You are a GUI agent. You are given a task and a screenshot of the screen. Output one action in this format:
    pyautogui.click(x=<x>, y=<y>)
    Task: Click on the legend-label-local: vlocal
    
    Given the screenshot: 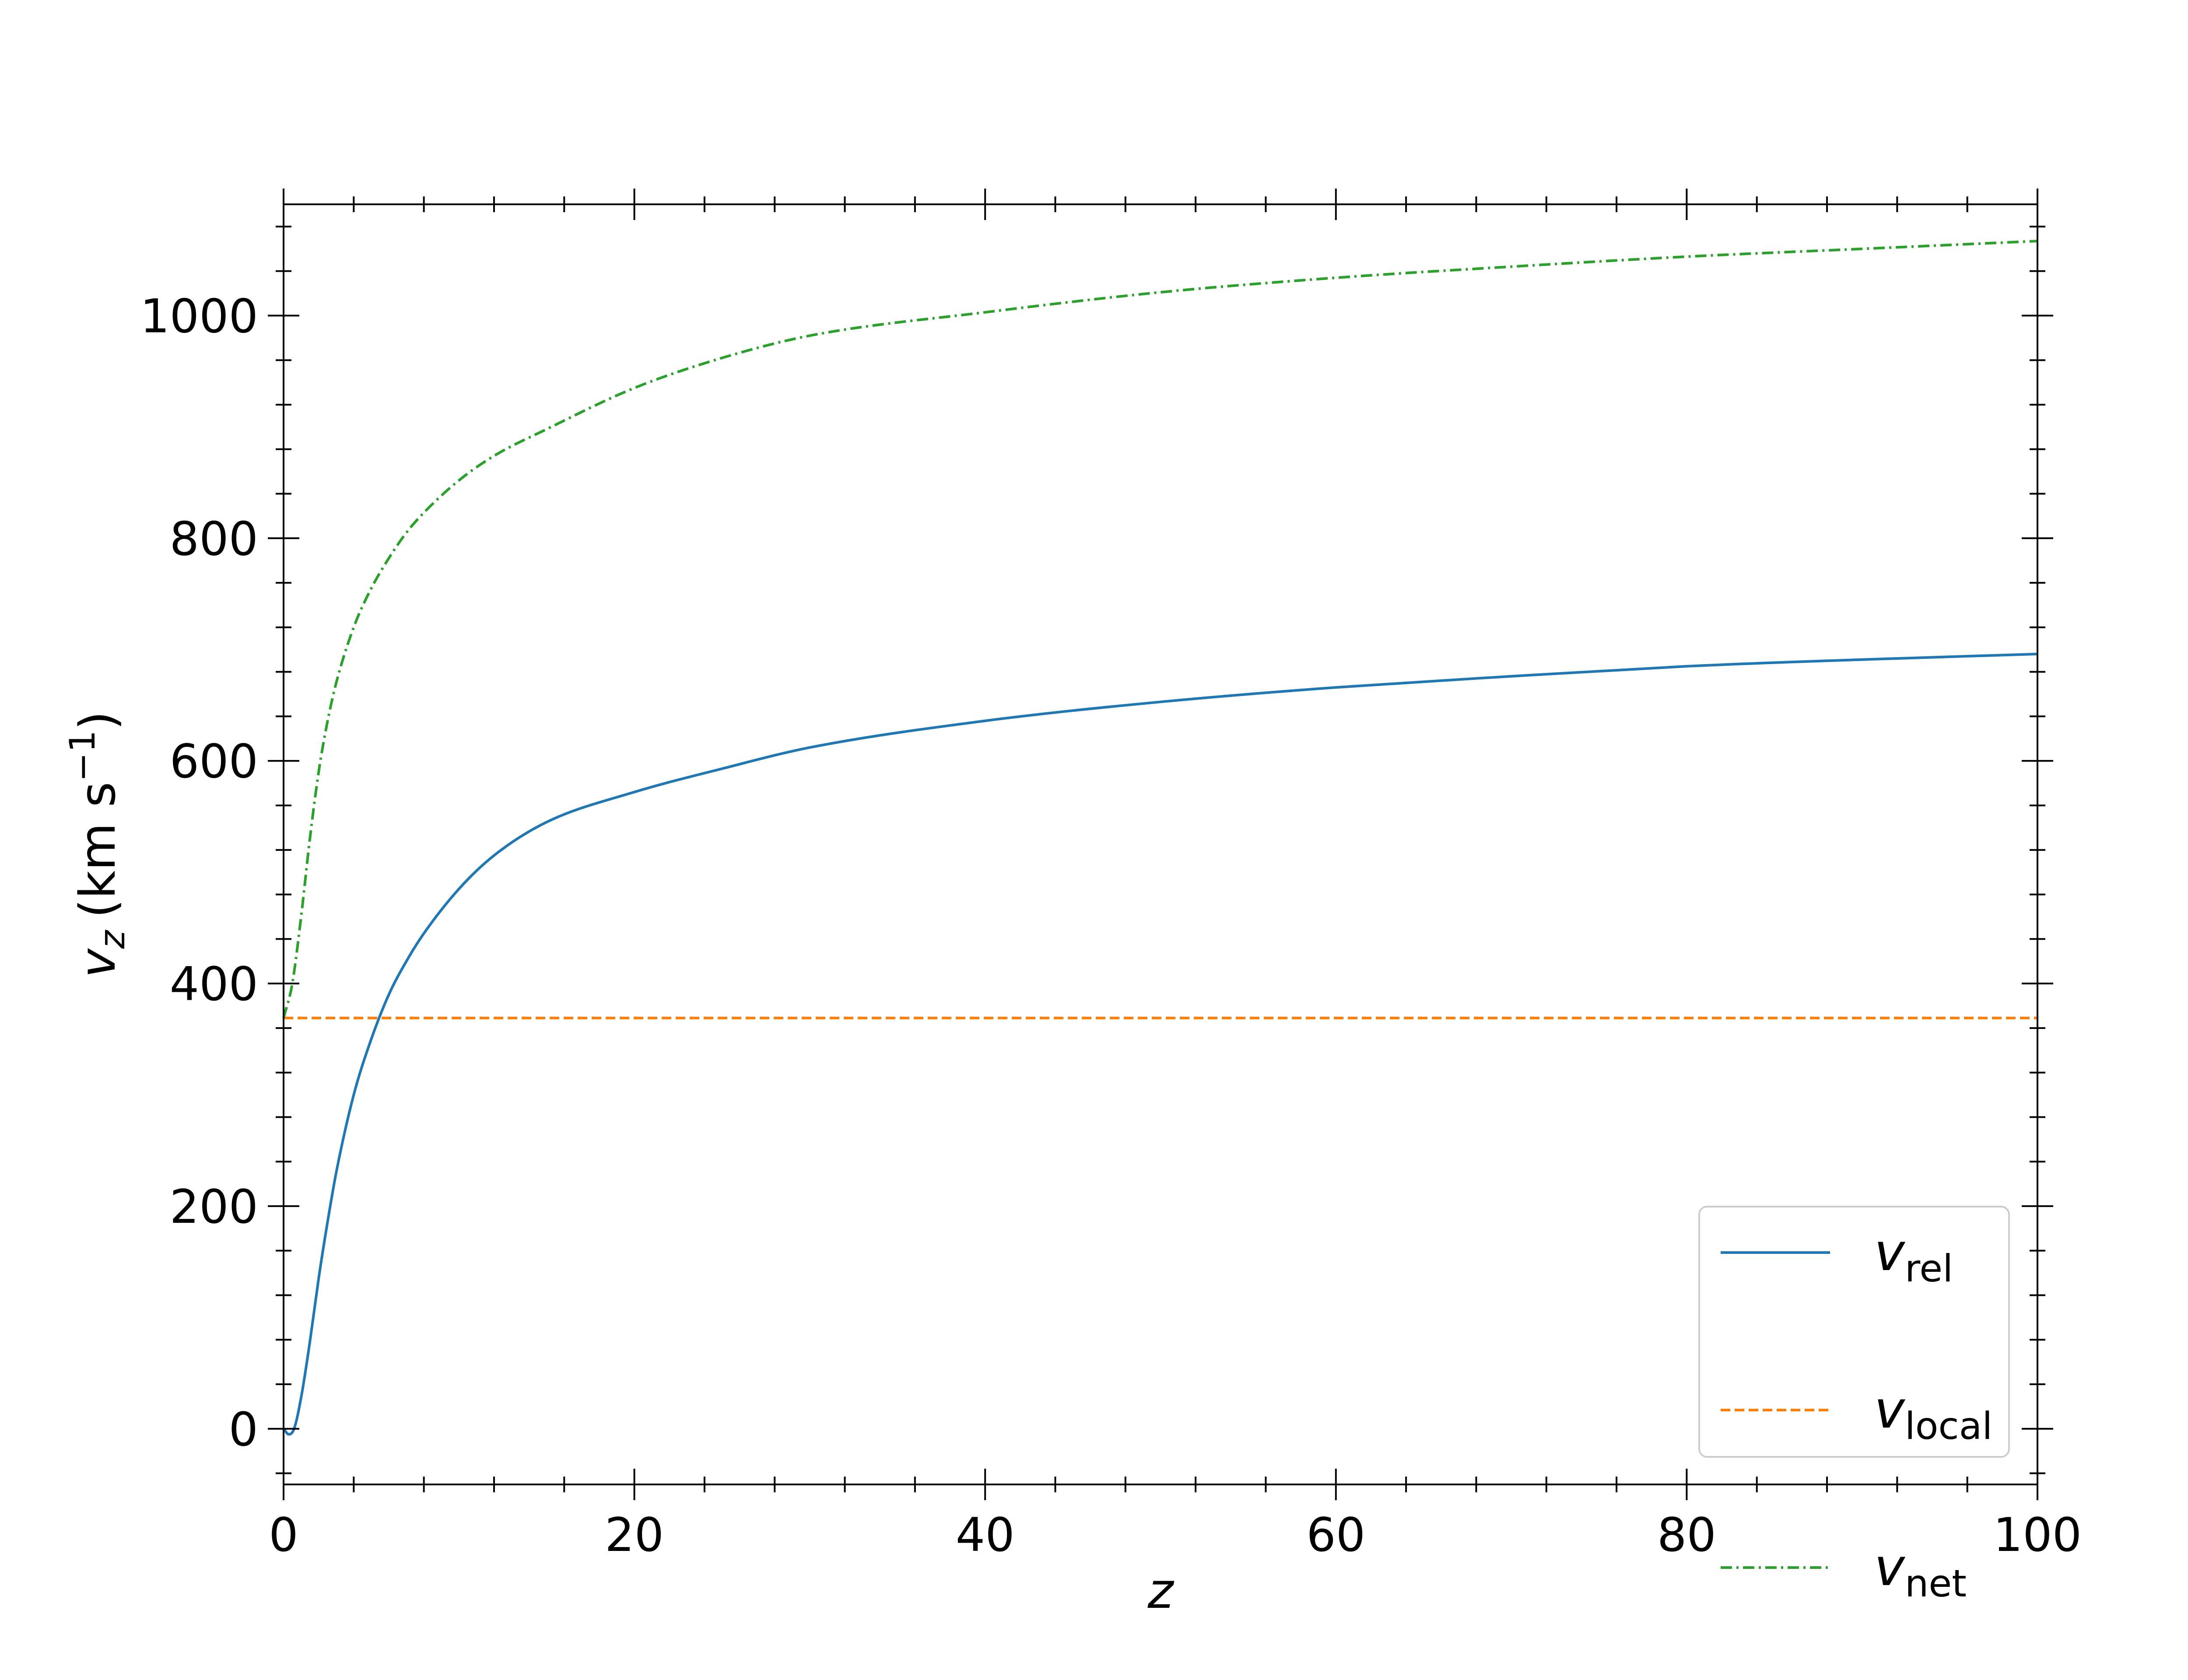 What is the action you would take?
    pyautogui.click(x=1933, y=1413)
    